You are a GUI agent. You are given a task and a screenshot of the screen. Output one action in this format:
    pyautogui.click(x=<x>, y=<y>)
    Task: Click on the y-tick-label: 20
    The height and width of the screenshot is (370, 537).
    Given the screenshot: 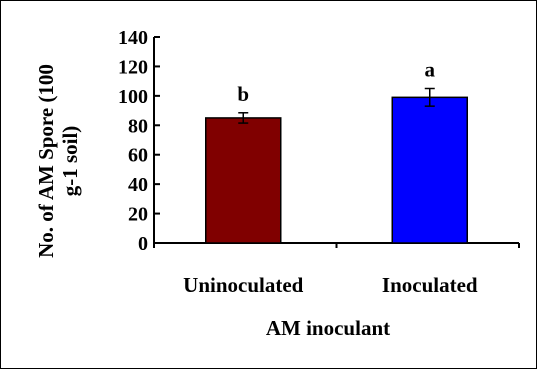 What is the action you would take?
    pyautogui.click(x=138, y=215)
    